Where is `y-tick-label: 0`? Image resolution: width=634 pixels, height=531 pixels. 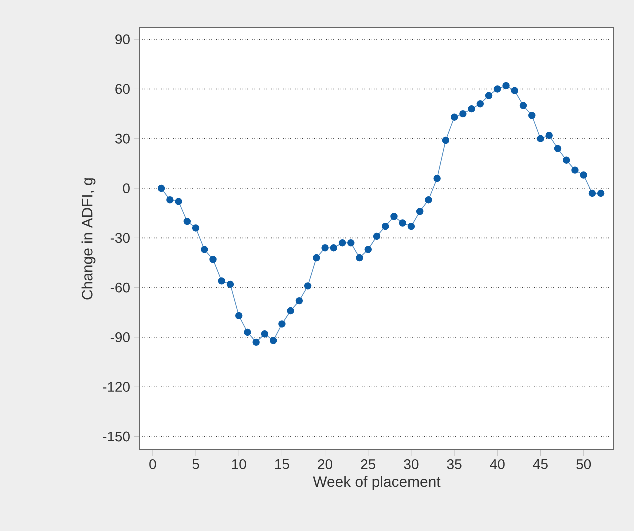 y-tick-label: 0 is located at coordinates (126, 189).